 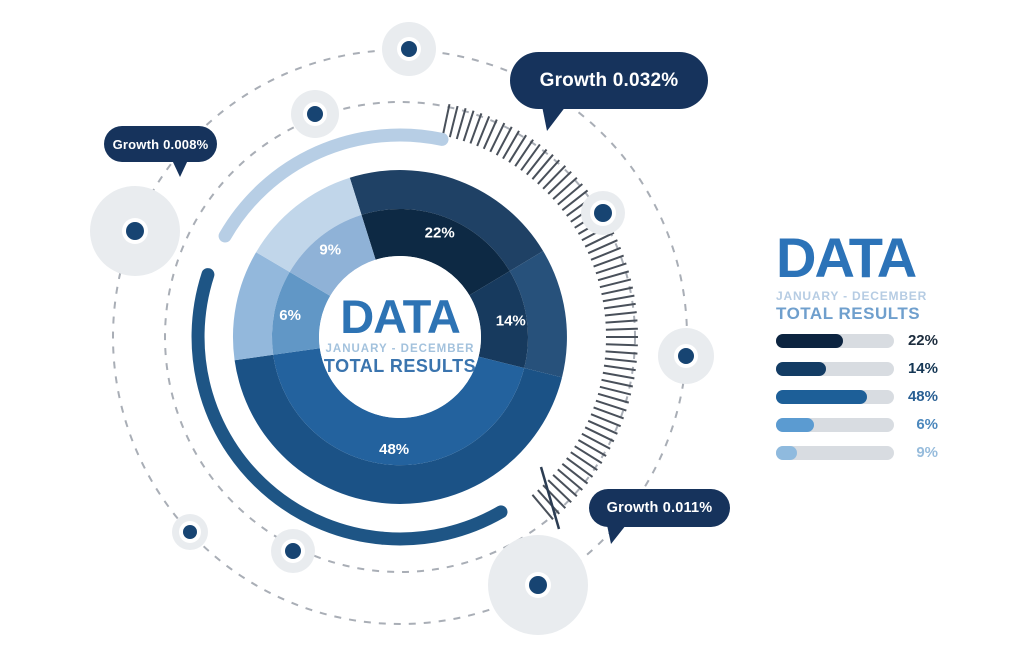 What do you see at coordinates (922, 341) in the screenshot?
I see `legend-value-label: 22%` at bounding box center [922, 341].